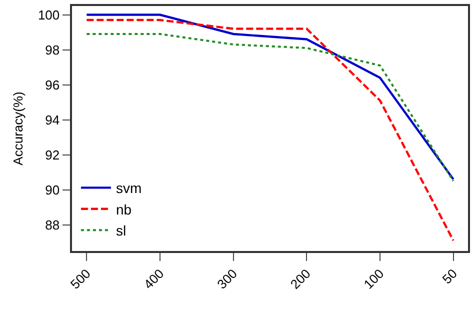 Image resolution: width=474 pixels, height=331 pixels. What do you see at coordinates (52, 120) in the screenshot?
I see `y-tick-label: 94` at bounding box center [52, 120].